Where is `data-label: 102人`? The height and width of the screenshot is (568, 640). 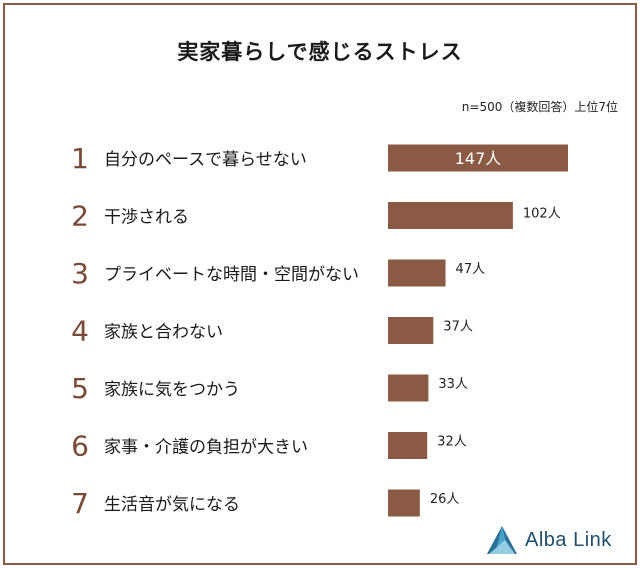 data-label: 102人 is located at coordinates (542, 214).